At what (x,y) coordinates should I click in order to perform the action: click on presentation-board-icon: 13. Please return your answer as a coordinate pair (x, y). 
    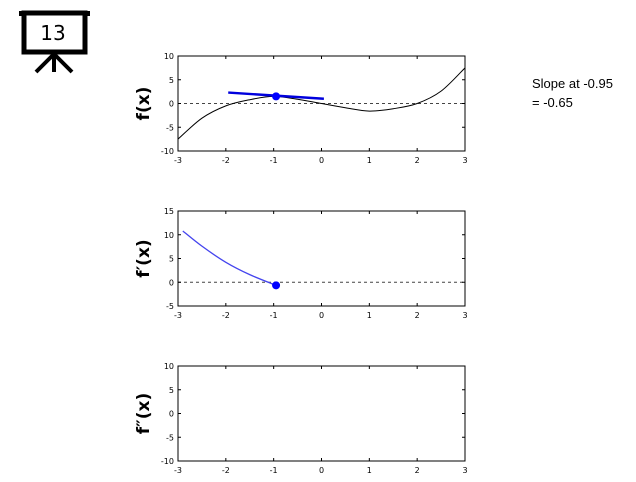
    Looking at the image, I should click on (54, 42).